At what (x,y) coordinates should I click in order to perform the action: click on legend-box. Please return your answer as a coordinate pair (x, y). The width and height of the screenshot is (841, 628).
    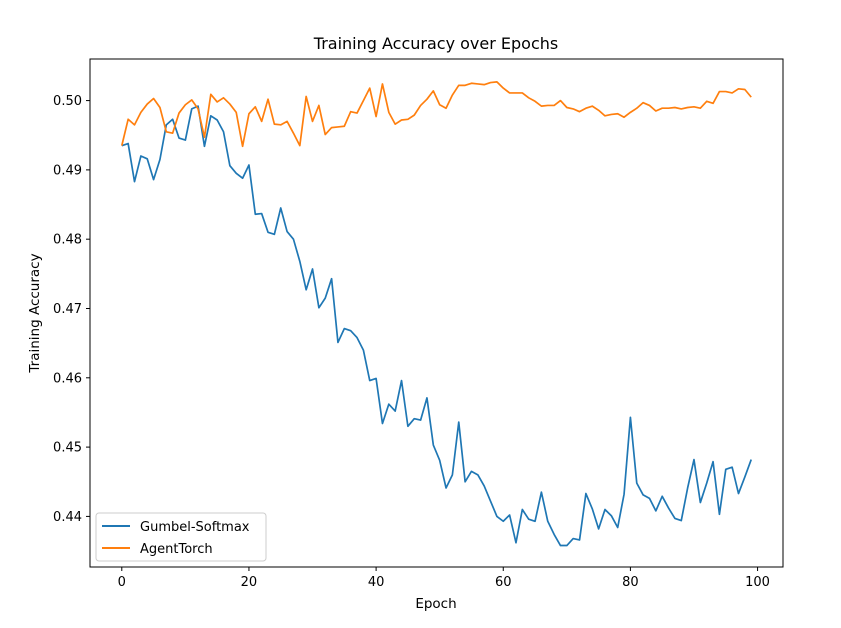
    Looking at the image, I should click on (181, 537).